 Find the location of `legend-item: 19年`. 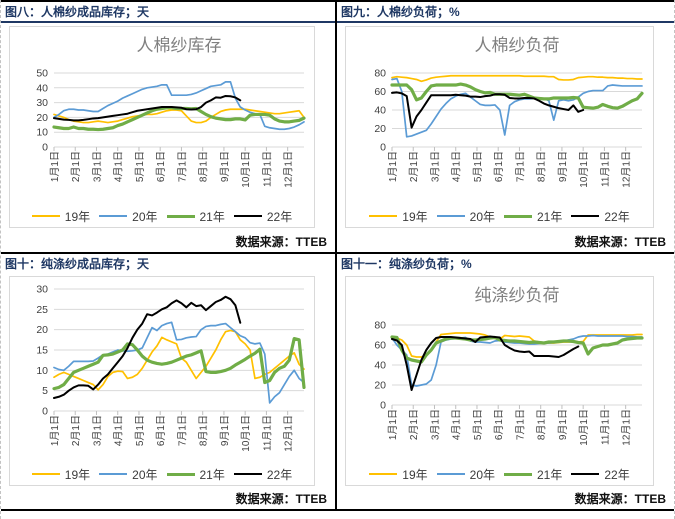

legend-item: 19年 is located at coordinates (398, 474).